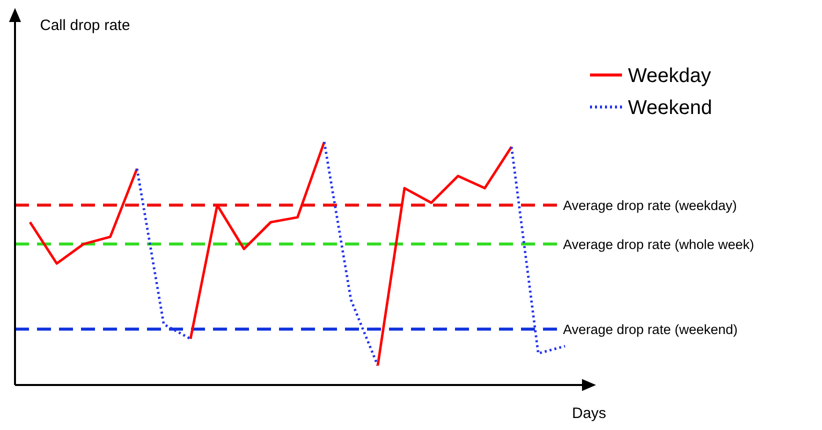 The height and width of the screenshot is (430, 822). I want to click on ref-line-label: Average drop rate (weekday), so click(650, 206).